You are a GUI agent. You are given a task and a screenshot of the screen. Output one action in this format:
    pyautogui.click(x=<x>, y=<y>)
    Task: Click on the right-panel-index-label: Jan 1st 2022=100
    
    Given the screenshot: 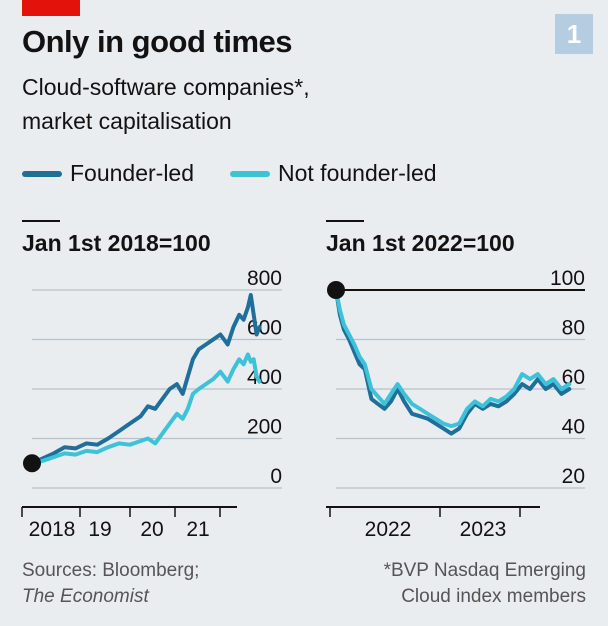 What is the action you would take?
    pyautogui.click(x=420, y=243)
    